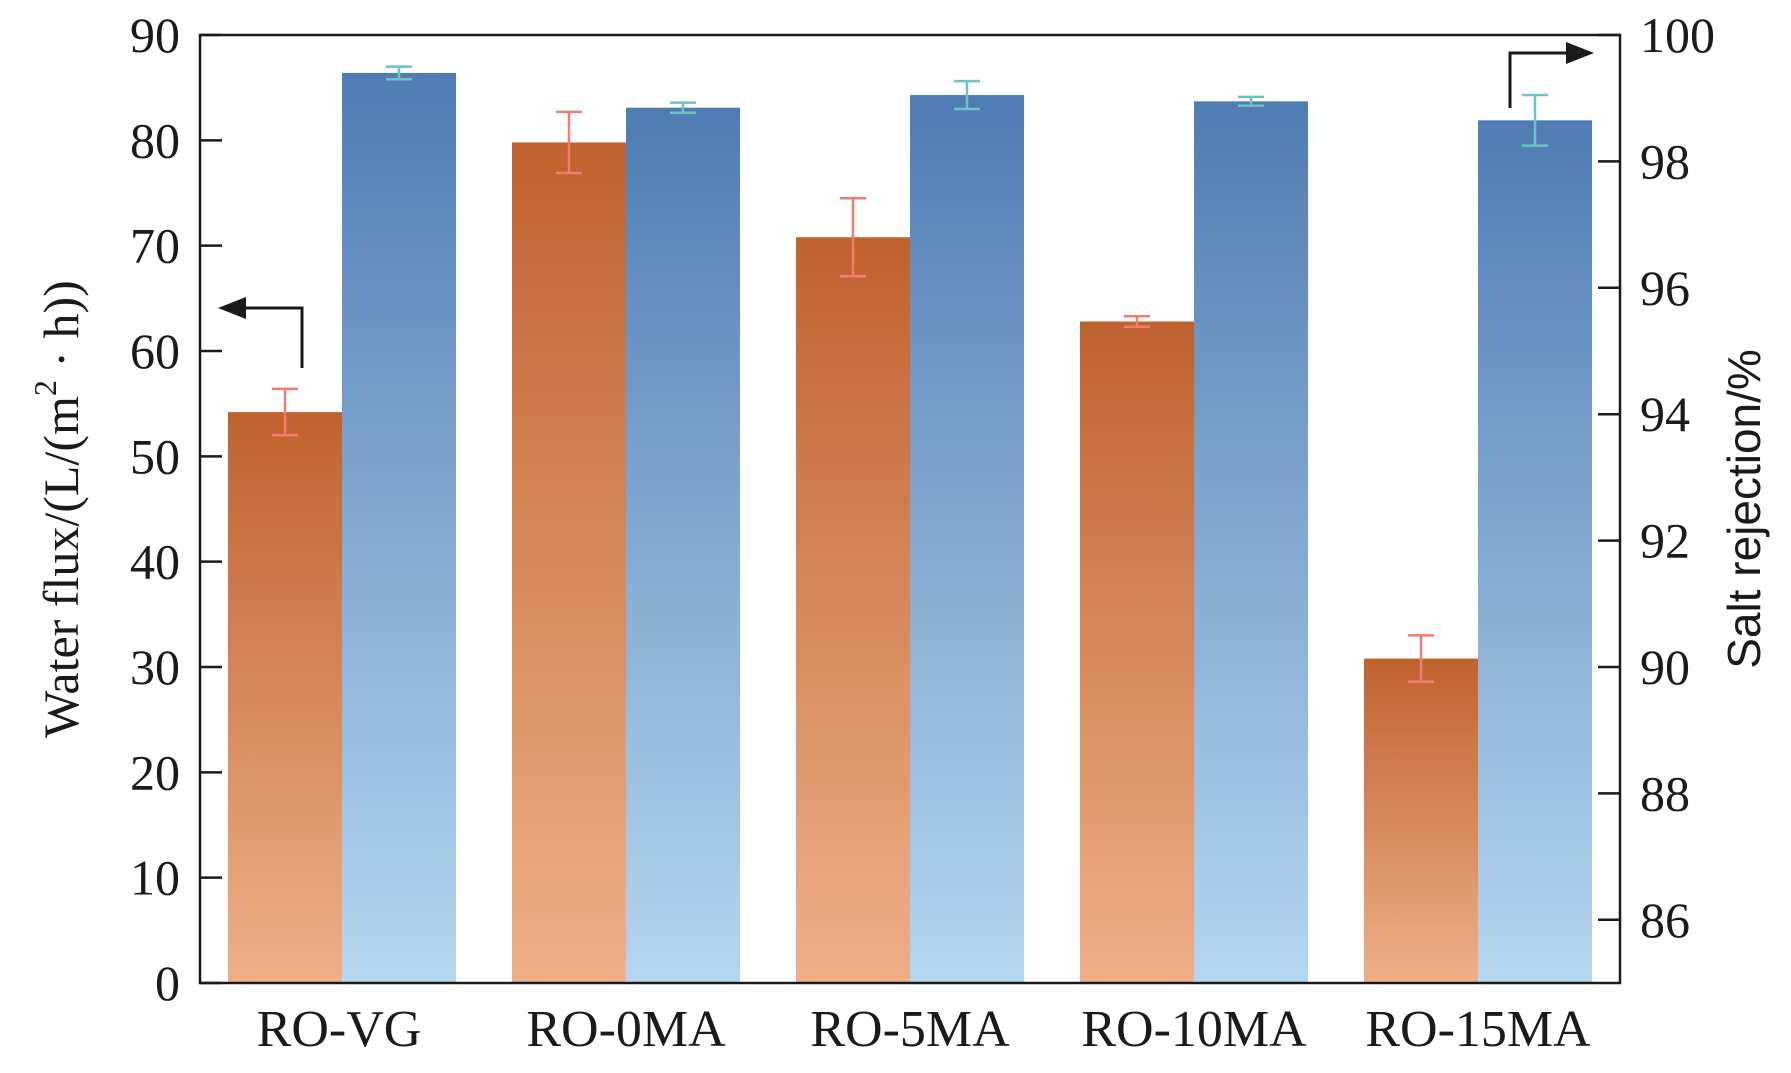 The image size is (1791, 1073). Describe the element at coordinates (1194, 1029) in the screenshot. I see `x-tick-label-ro-10ma: RO-10MA` at that location.